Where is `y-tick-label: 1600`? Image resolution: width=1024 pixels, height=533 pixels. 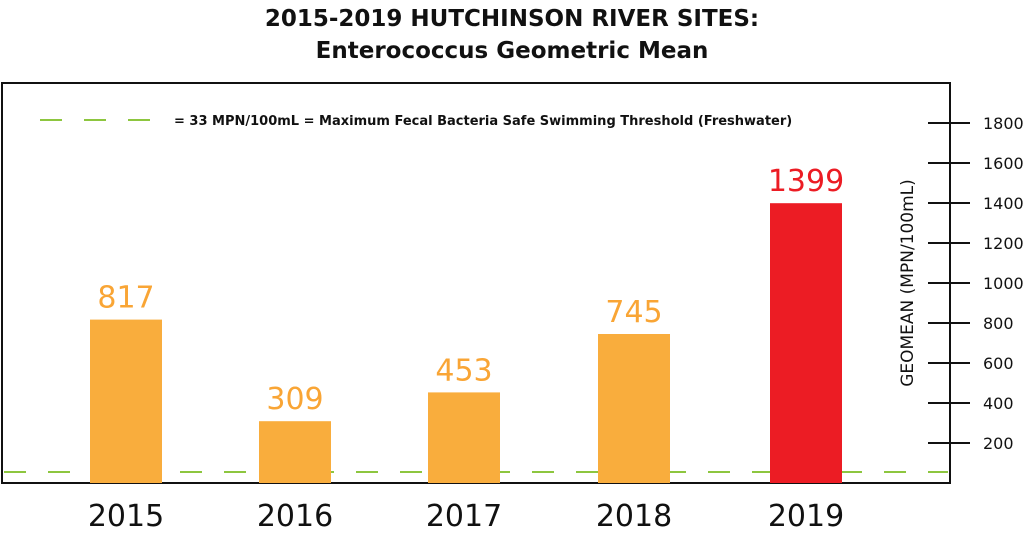 y-tick-label: 1600 is located at coordinates (1003, 163).